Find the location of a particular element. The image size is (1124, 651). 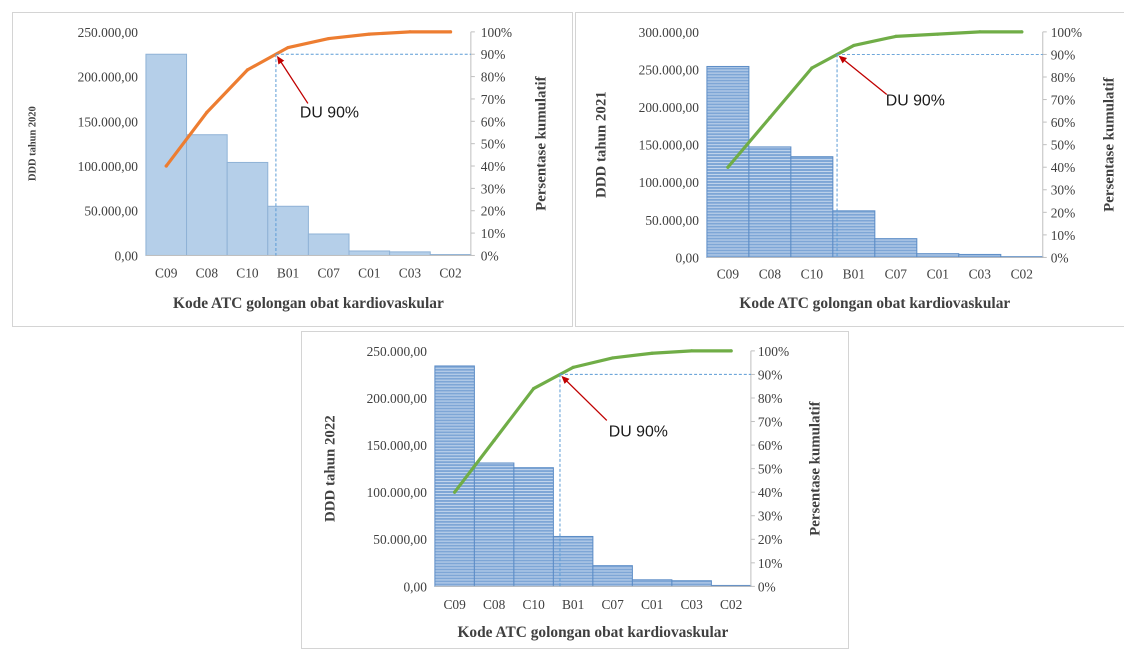

y2-tick-label: 50% is located at coordinates (1063, 145).